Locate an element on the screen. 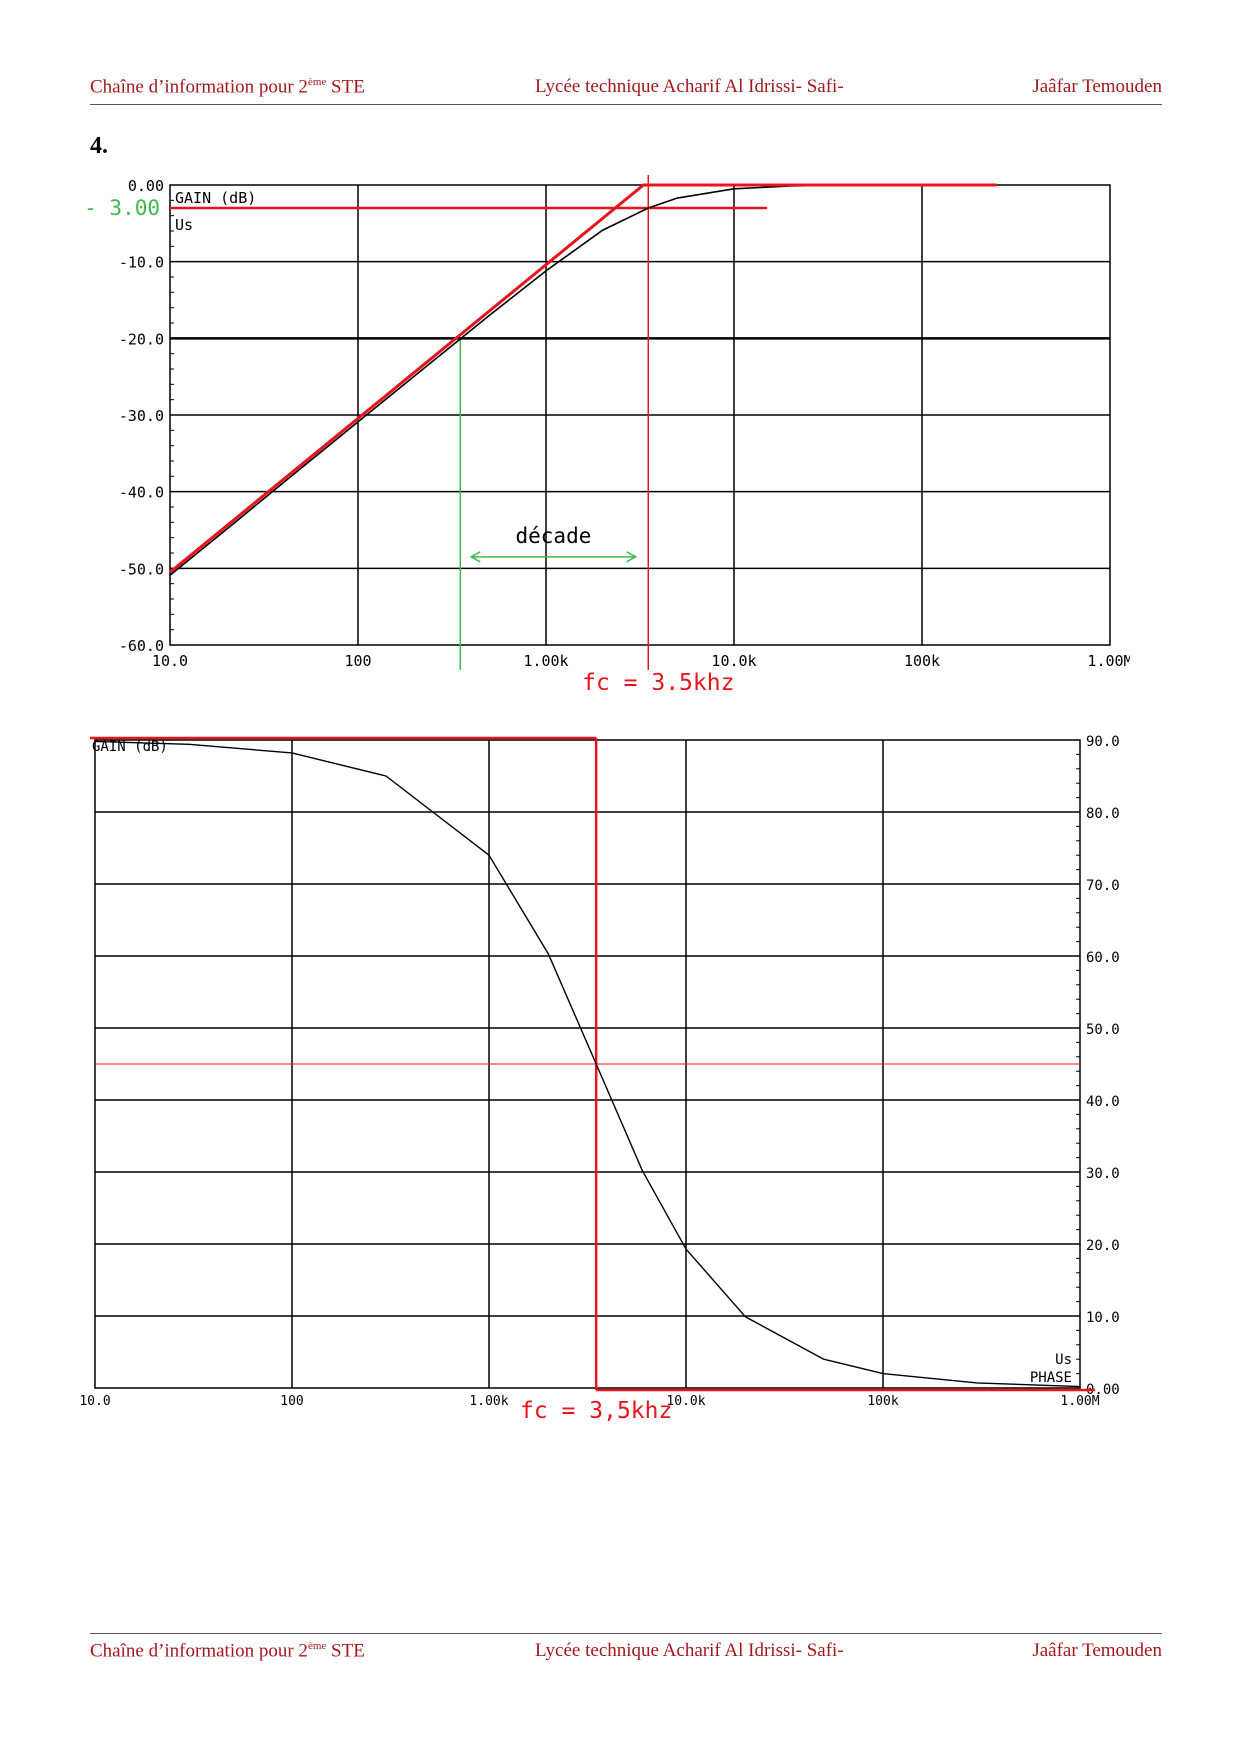 This screenshot has width=1240, height=1754. header-course: Chaîne d’information pour 2ème STE is located at coordinates (227, 87).